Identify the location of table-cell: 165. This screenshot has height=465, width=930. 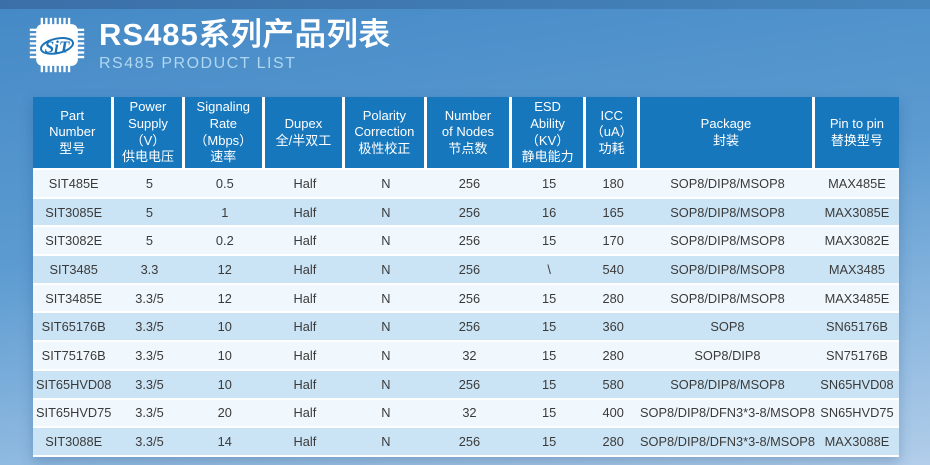
(613, 212).